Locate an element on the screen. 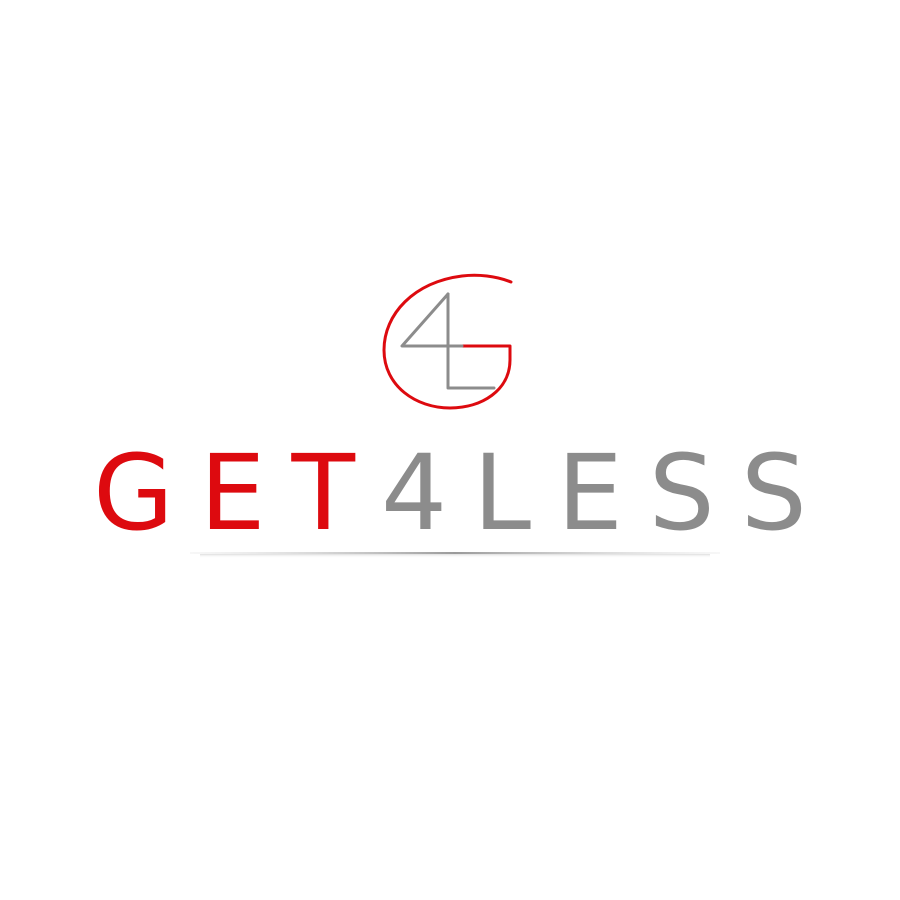 Image resolution: width=900 pixels, height=900 pixels. monogram-4-stroke is located at coordinates (432, 320).